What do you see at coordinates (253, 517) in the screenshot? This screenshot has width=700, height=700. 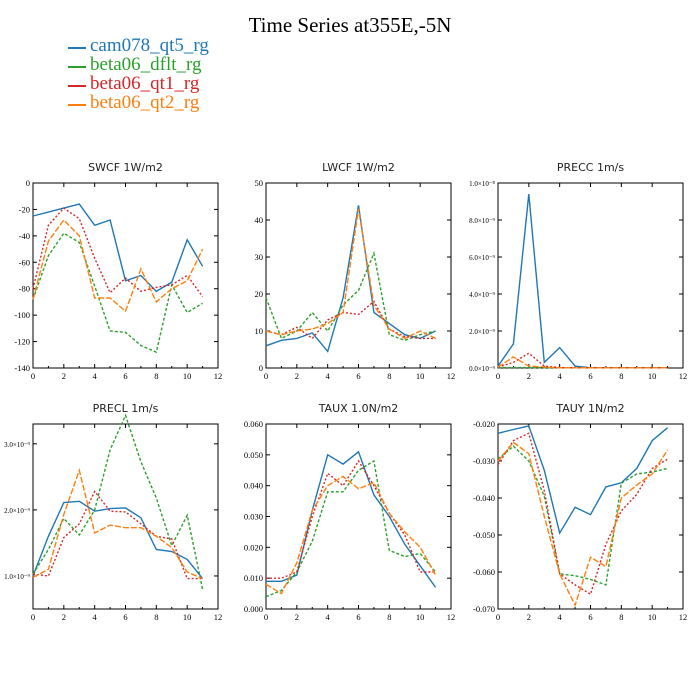 I see `y-tick-label: 0.030` at bounding box center [253, 517].